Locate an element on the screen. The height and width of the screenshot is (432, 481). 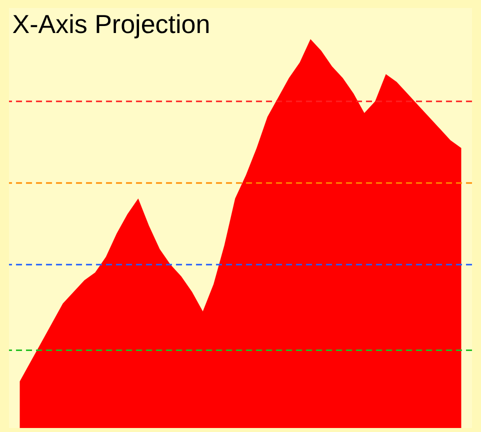
chart-title: X-Axis Projection is located at coordinates (111, 24).